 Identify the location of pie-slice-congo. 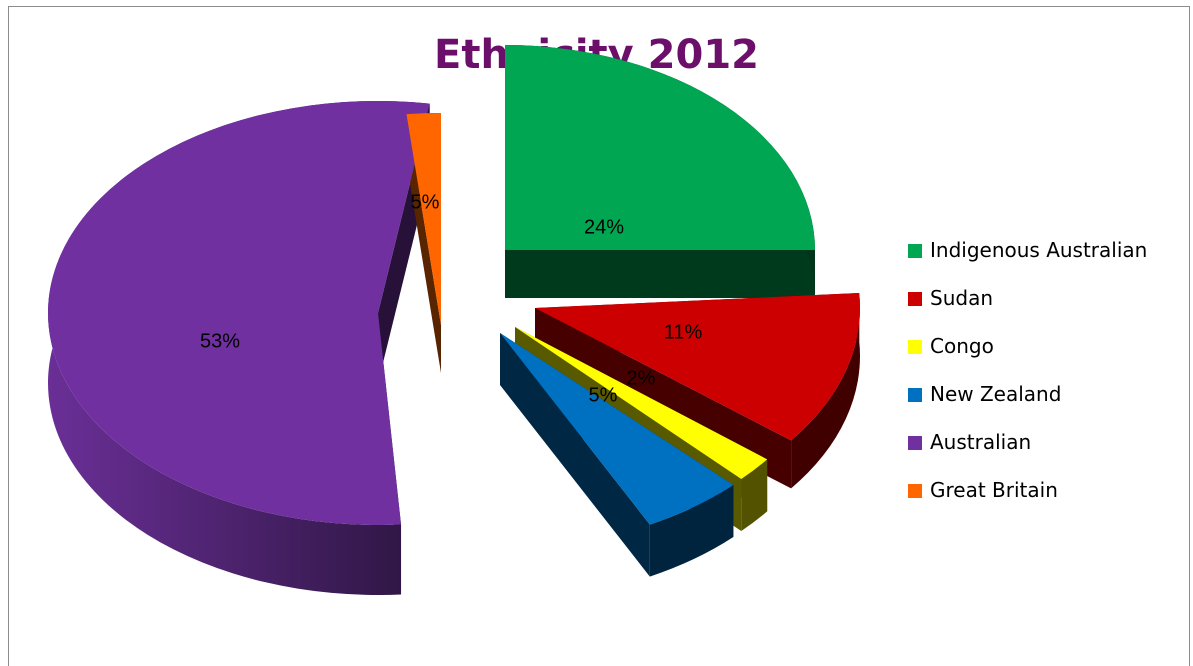
(641, 403).